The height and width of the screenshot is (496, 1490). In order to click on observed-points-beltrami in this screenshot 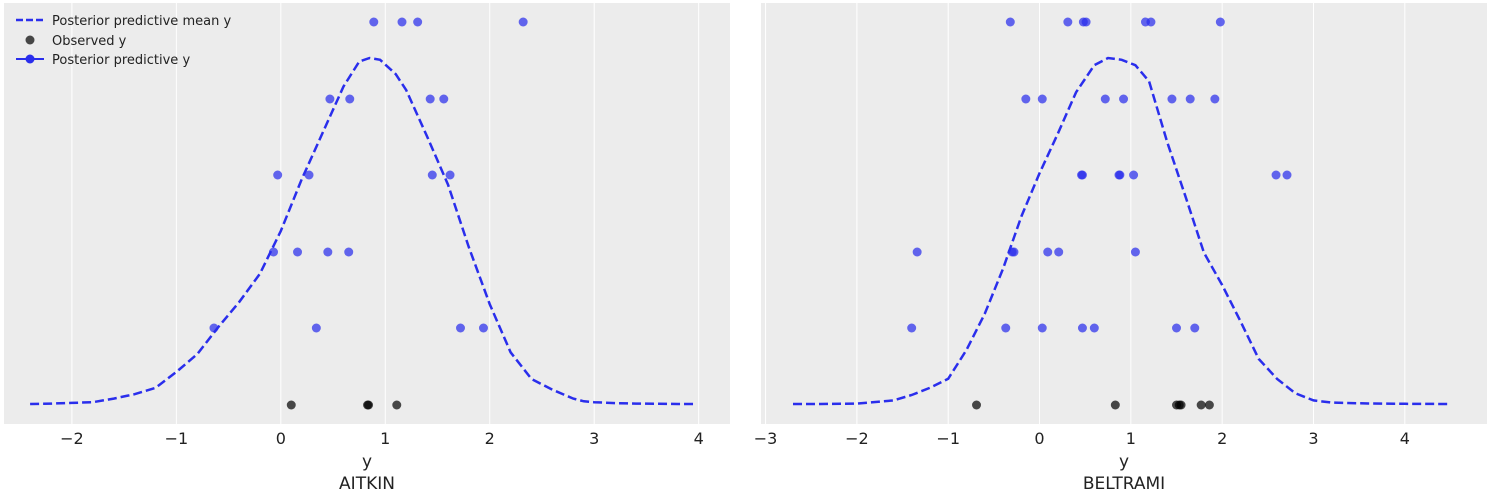, I will do `click(1093, 405)`.